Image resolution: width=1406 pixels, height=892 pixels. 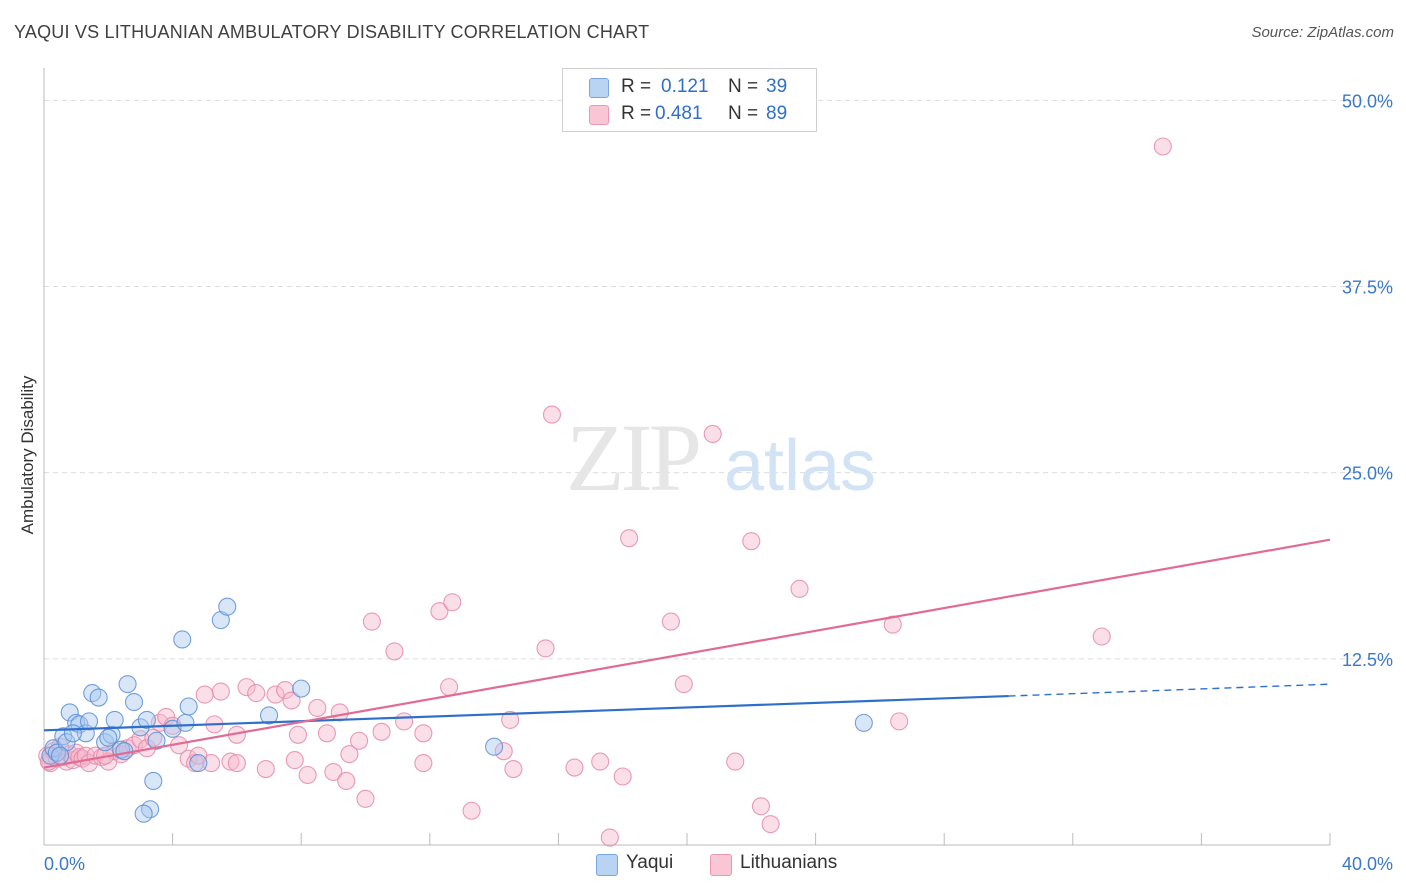 What do you see at coordinates (1169, 690) in the screenshot?
I see `yaqui-trend-extension` at bounding box center [1169, 690].